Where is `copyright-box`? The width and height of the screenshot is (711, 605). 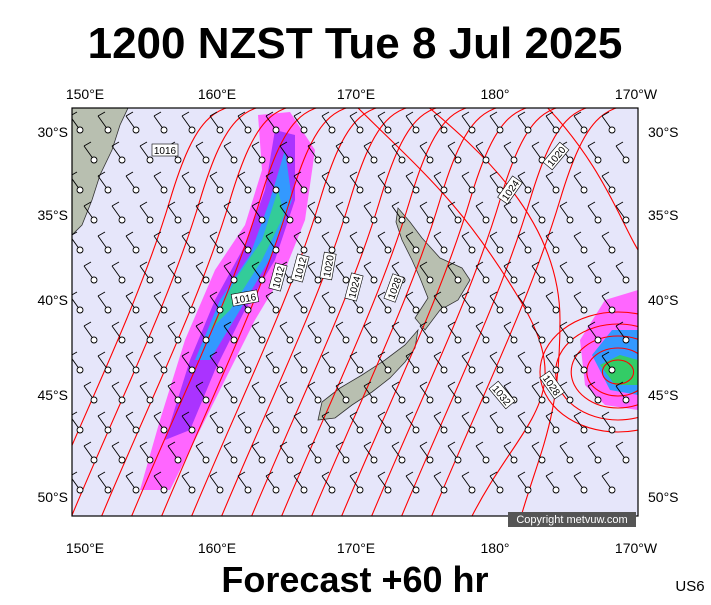
copyright-box is located at coordinates (572, 519).